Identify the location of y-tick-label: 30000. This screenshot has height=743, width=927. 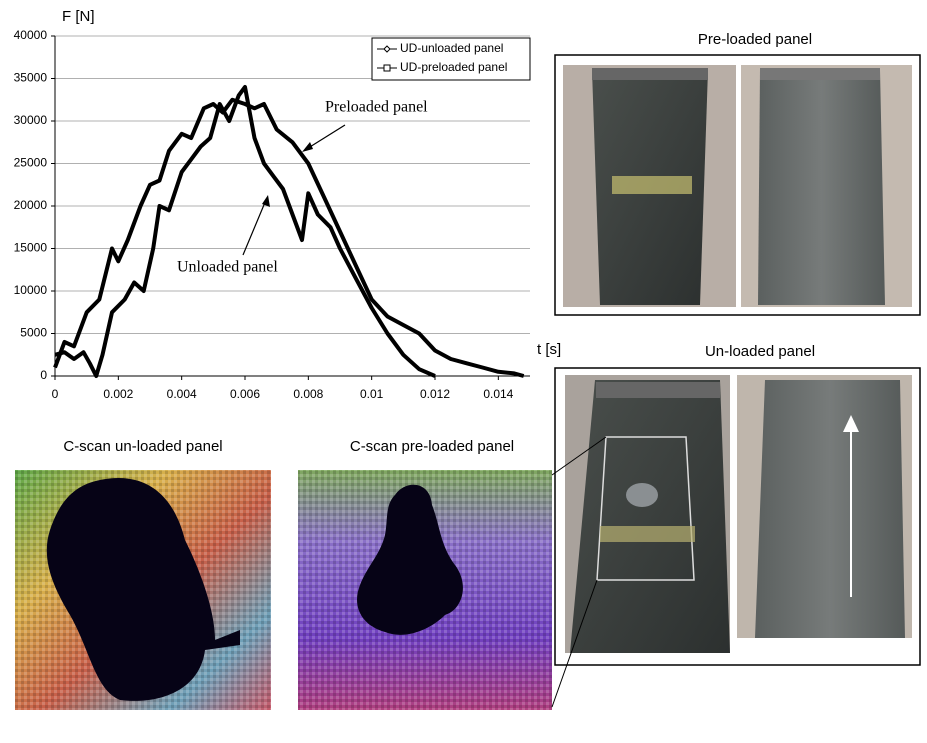
(31, 120).